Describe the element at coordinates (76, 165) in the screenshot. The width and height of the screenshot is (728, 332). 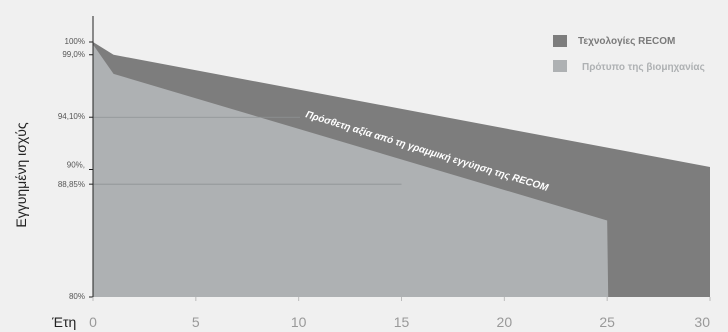
I see `y-tick-label: 90%,` at that location.